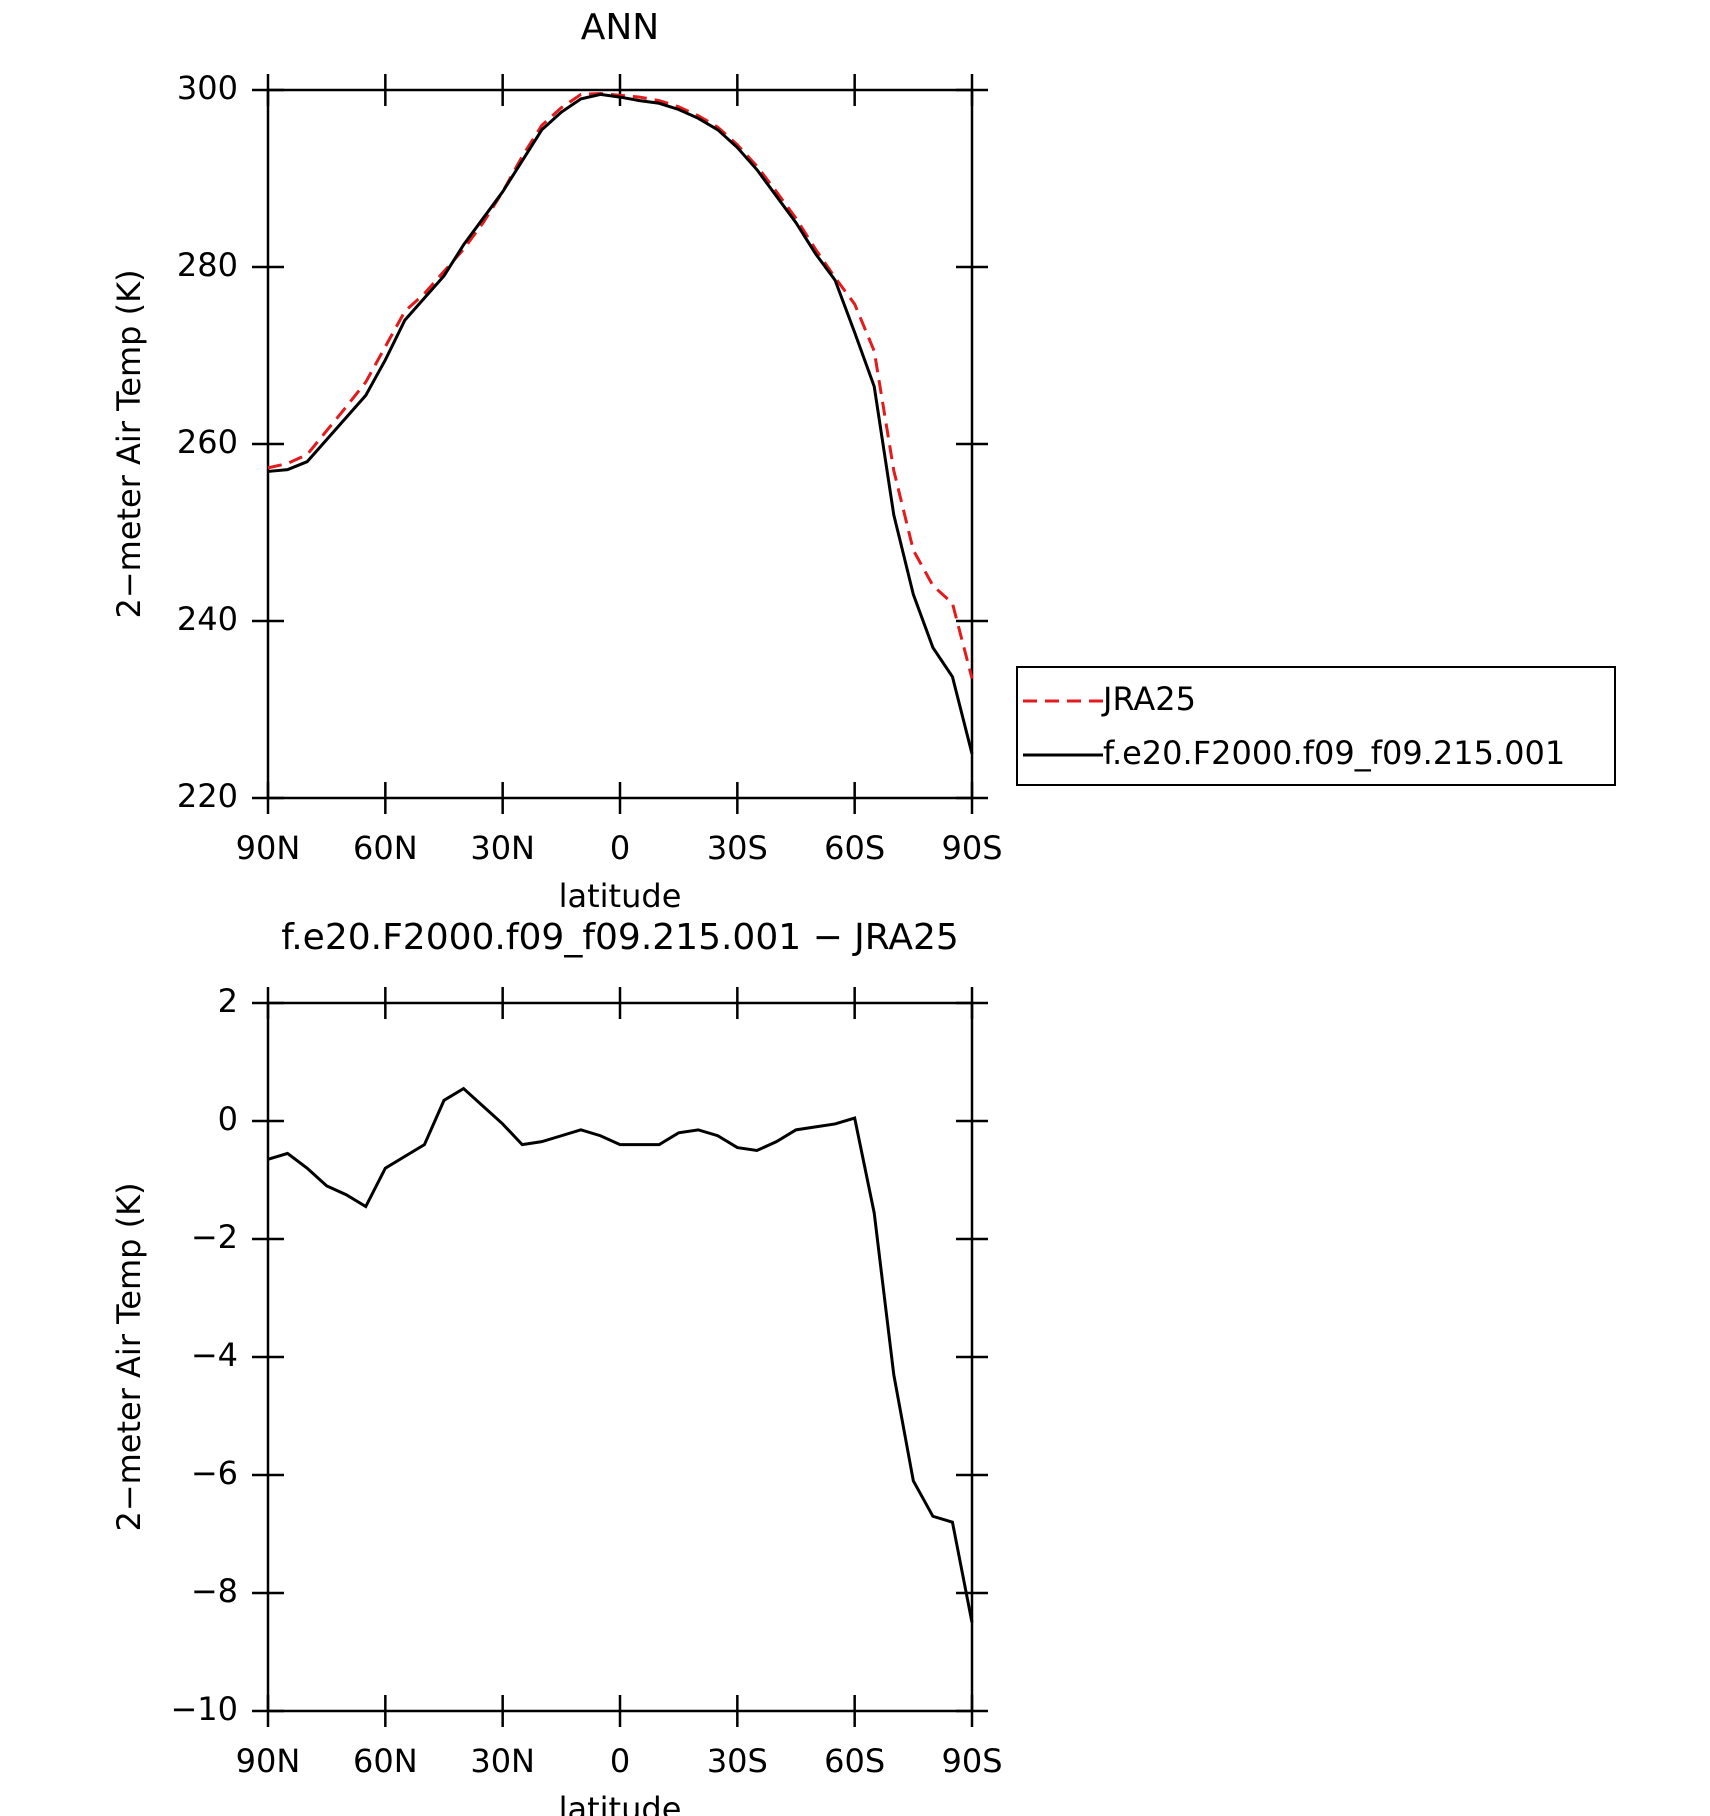  I want to click on y-tick-label: 300, so click(207, 88).